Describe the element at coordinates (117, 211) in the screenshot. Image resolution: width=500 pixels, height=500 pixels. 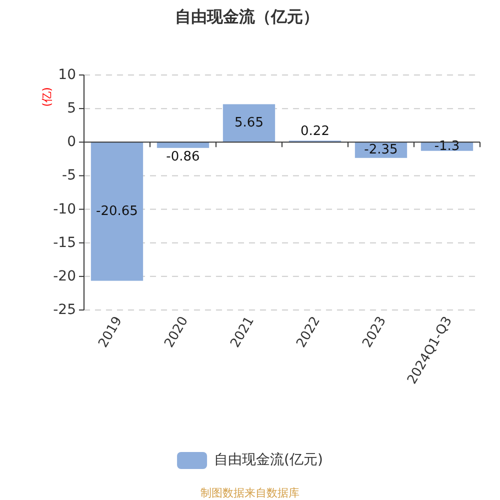
I see `data-label: -20.65` at that location.